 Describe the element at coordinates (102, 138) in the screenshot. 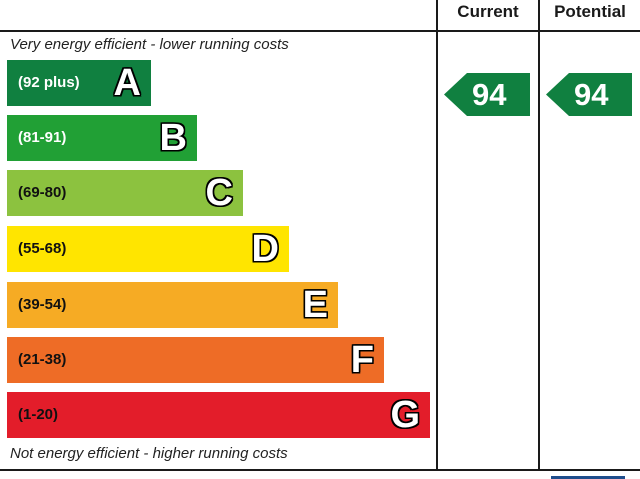

I see `band-b: (81-91) B` at that location.